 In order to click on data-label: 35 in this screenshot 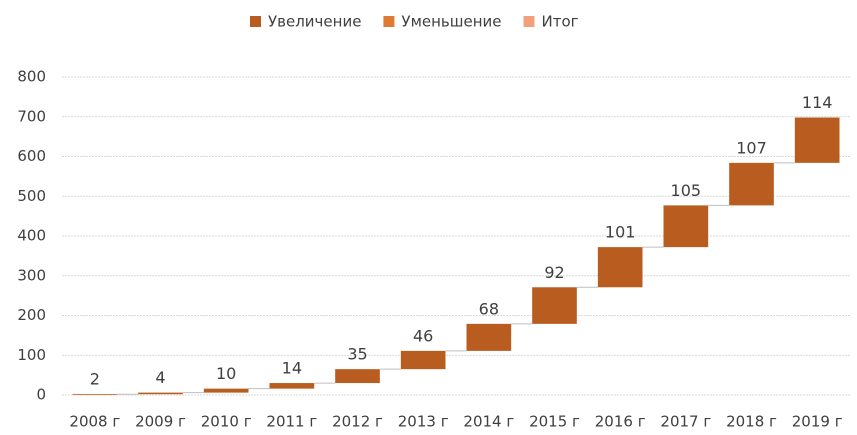, I will do `click(357, 354)`.